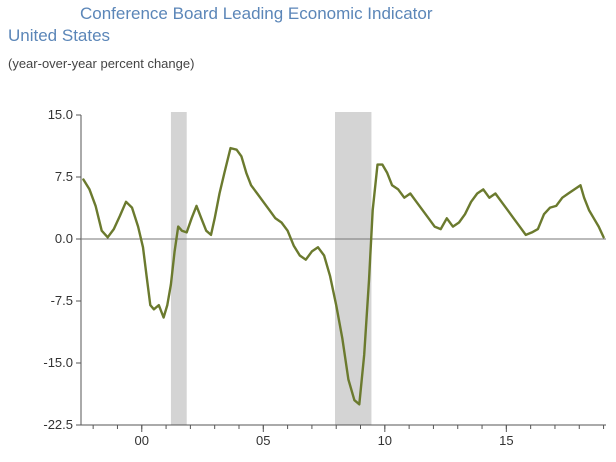  I want to click on y-axis-units-label: (year-over-year percent change), so click(101, 63).